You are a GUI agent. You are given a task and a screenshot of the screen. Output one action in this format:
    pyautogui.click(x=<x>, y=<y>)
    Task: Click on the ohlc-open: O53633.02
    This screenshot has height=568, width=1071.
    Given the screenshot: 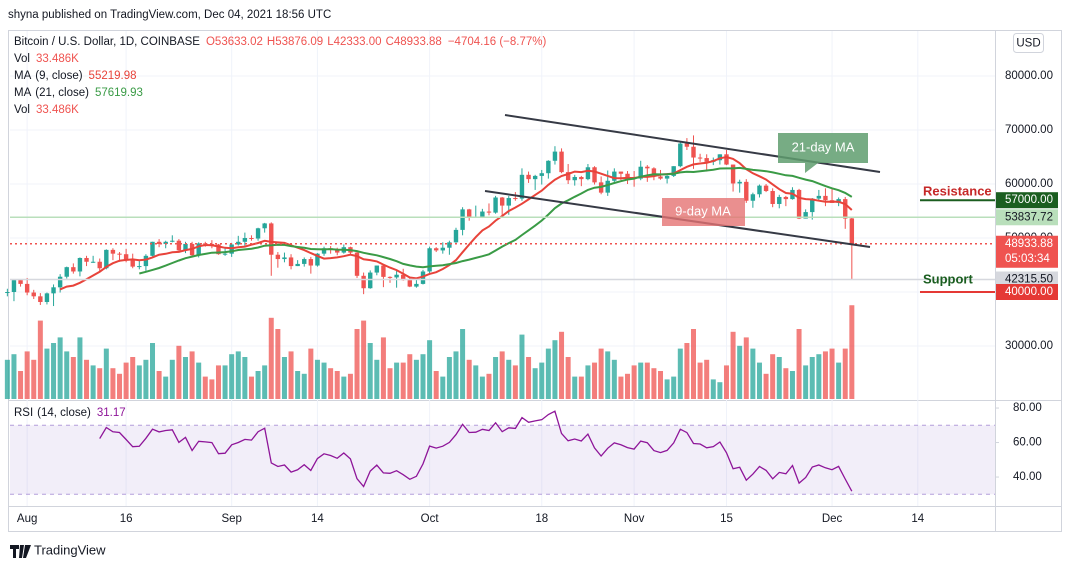 What is the action you would take?
    pyautogui.click(x=234, y=42)
    